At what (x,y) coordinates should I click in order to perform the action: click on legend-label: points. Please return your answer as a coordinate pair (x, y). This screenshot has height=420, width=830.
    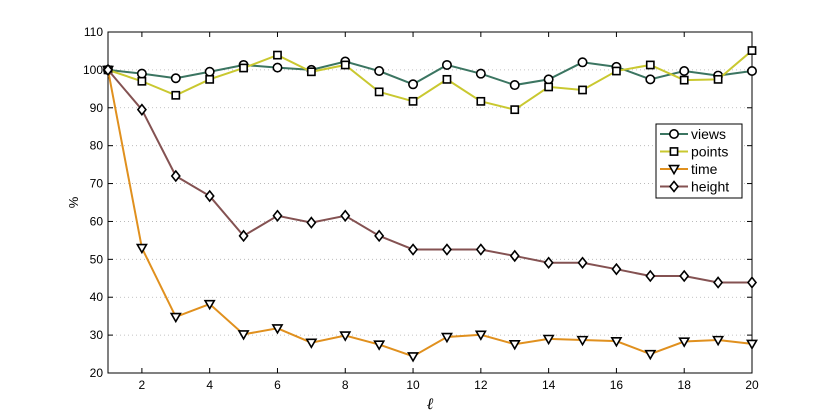
    Looking at the image, I should click on (709, 152).